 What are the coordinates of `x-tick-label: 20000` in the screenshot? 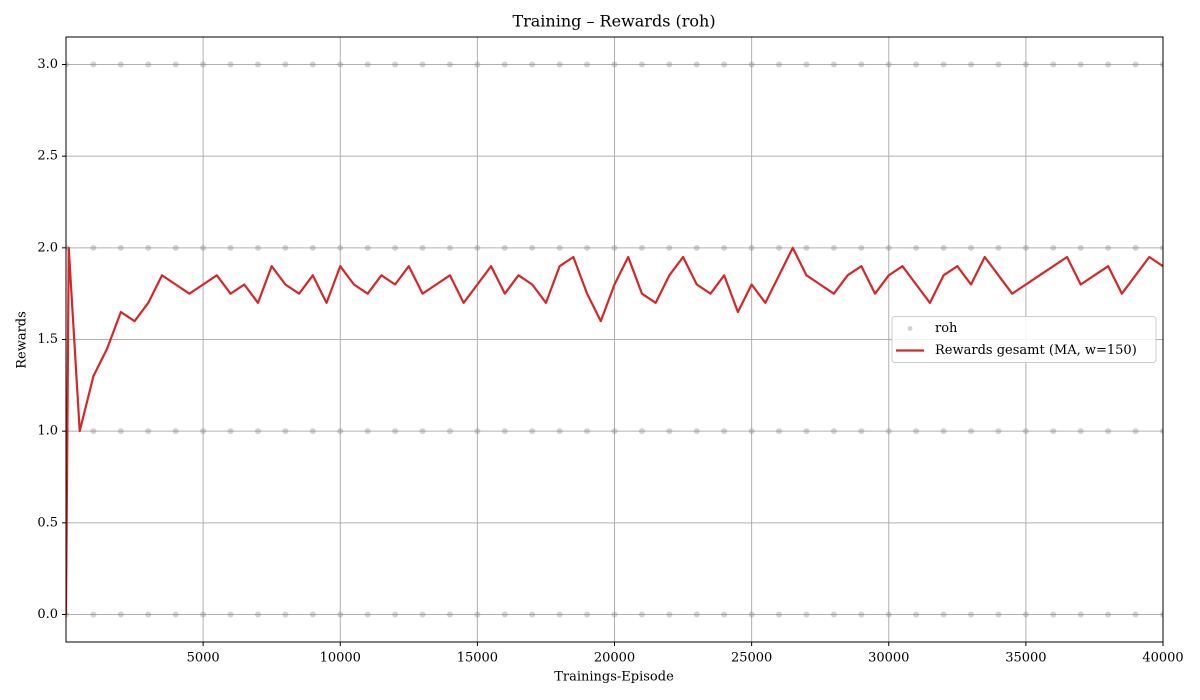 It's located at (614, 658).